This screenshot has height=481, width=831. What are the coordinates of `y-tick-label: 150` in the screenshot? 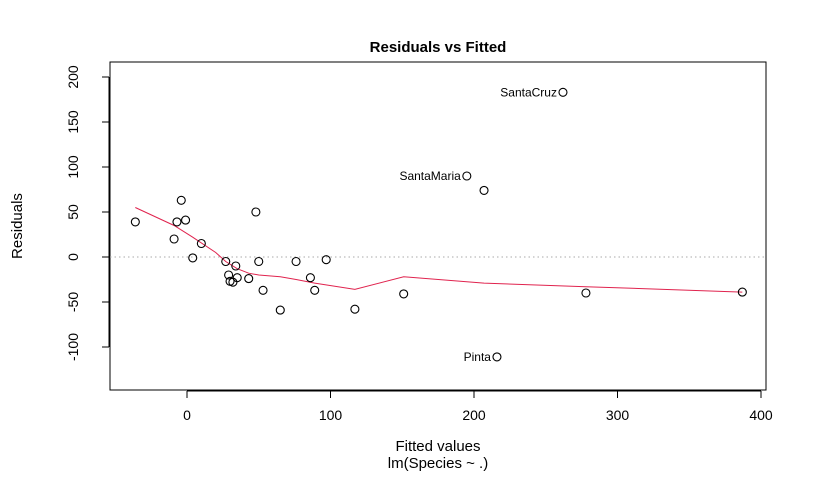 It's located at (73, 122).